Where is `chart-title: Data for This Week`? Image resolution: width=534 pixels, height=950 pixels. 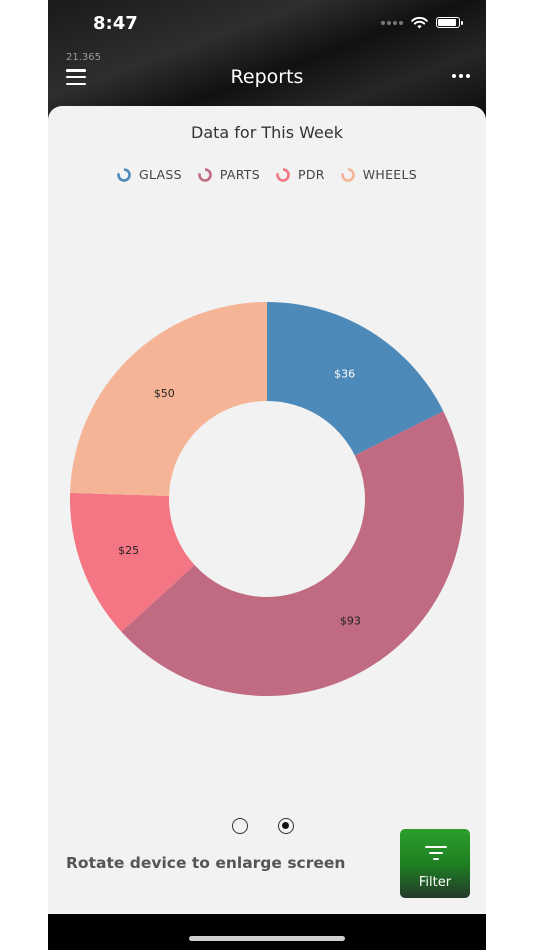
chart-title: Data for This Week is located at coordinates (267, 132).